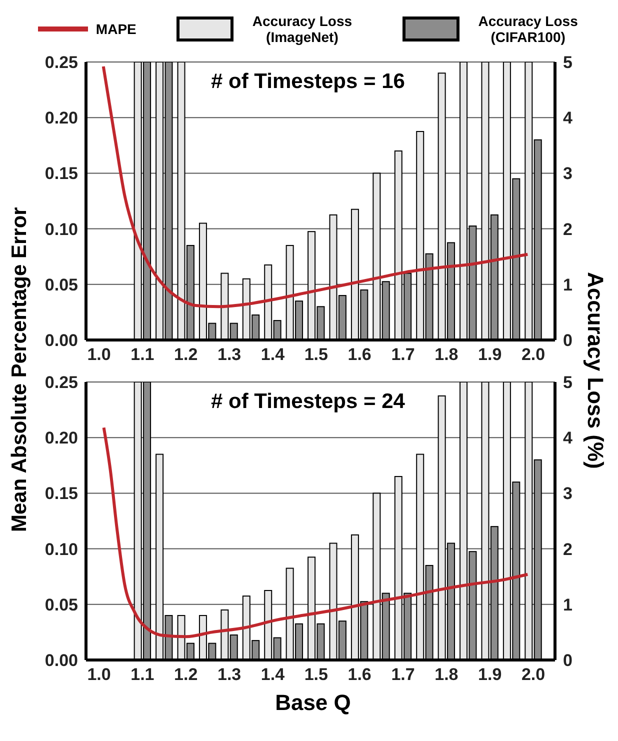 Image resolution: width=618 pixels, height=741 pixels. I want to click on y-axis-title: Mean Absolute Percentage Error, so click(20, 370).